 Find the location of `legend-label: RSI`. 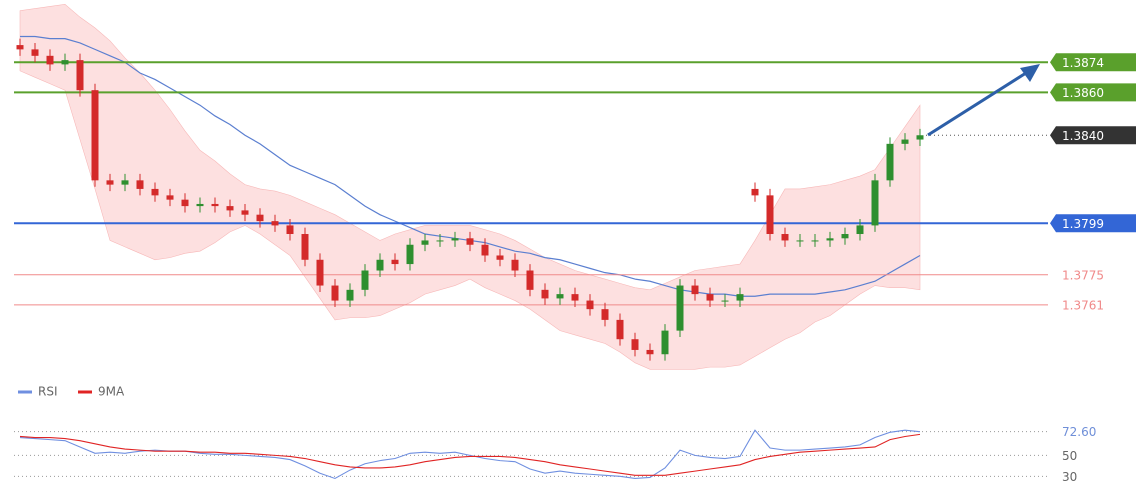

legend-label: RSI is located at coordinates (48, 392).